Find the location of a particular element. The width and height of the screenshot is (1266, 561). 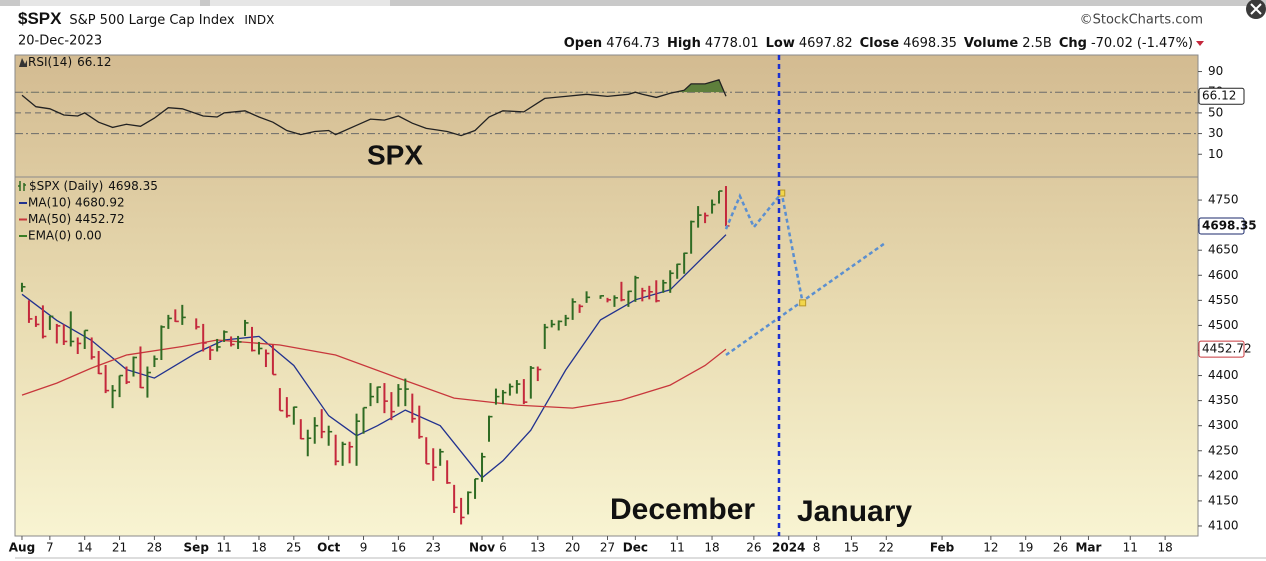

y-tick-label: 50 is located at coordinates (1215, 112).